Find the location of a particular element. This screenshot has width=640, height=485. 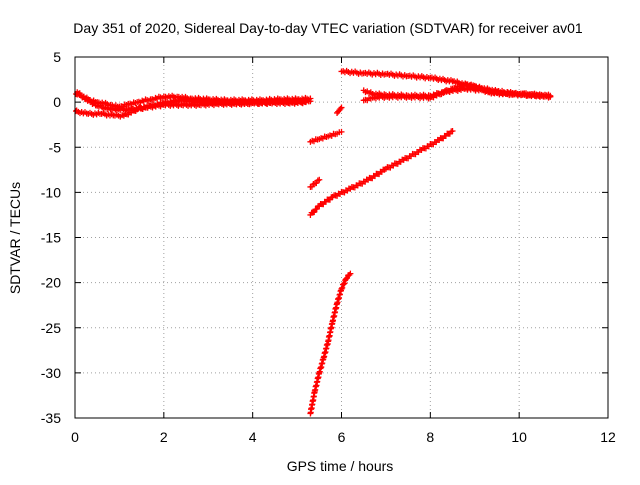

y-tick-label: -25 is located at coordinates (51, 328).